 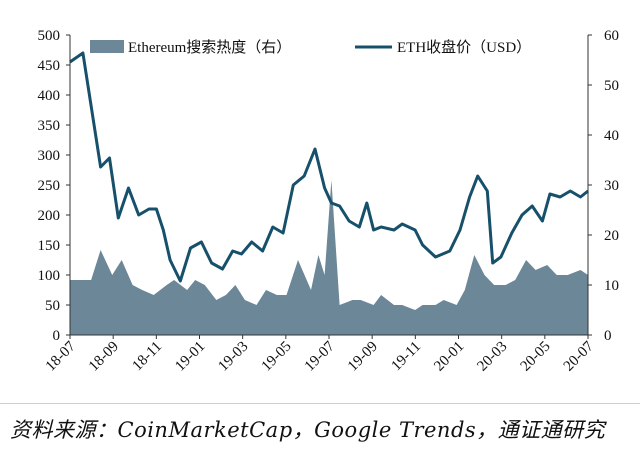 What do you see at coordinates (492, 357) in the screenshot?
I see `x-tick-label: 20-03` at bounding box center [492, 357].